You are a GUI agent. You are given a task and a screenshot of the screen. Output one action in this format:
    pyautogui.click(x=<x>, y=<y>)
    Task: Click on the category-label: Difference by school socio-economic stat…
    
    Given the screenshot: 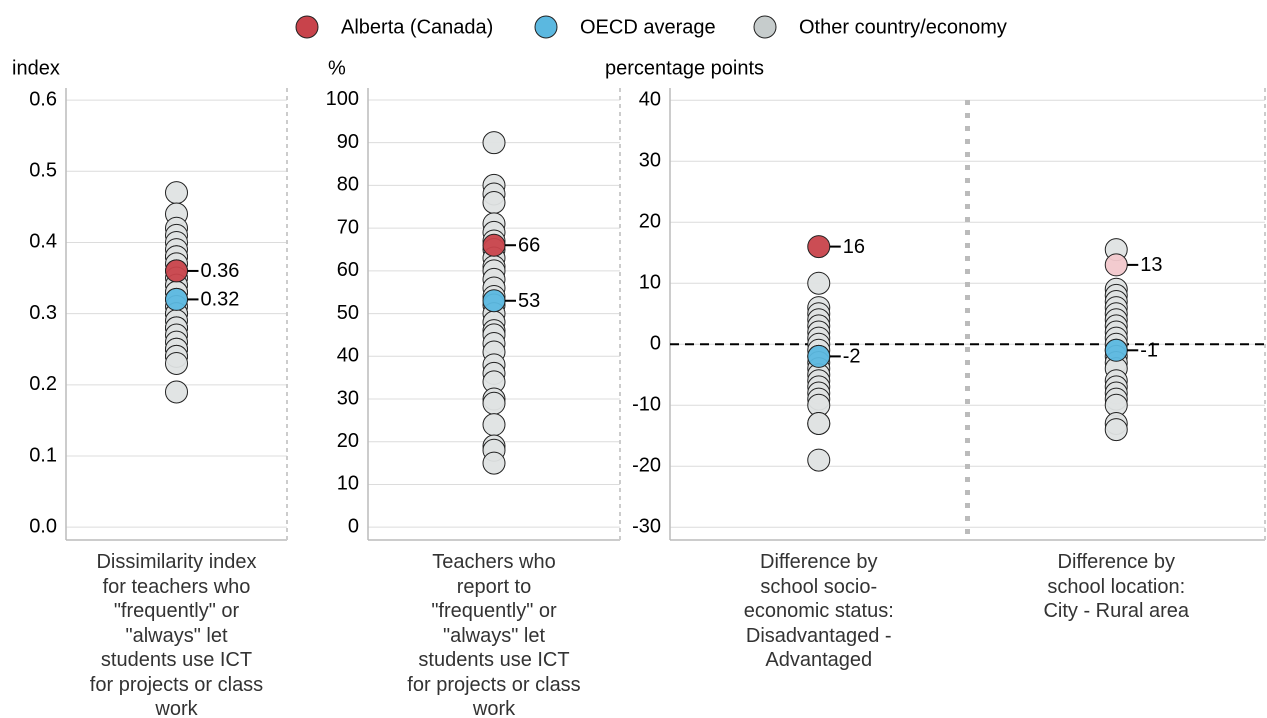 What is the action you would take?
    pyautogui.click(x=818, y=611)
    